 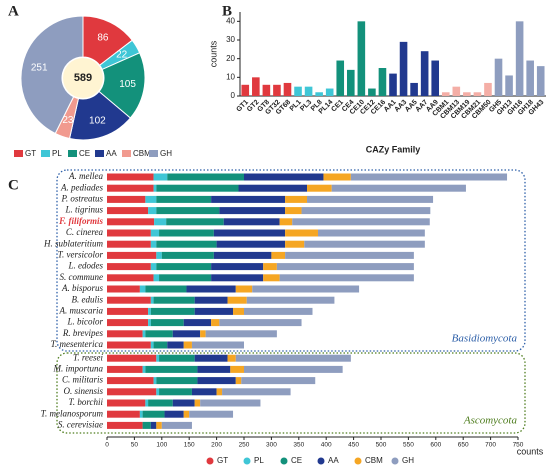 I want to click on row-label: C. cinerea, so click(x=85, y=232).